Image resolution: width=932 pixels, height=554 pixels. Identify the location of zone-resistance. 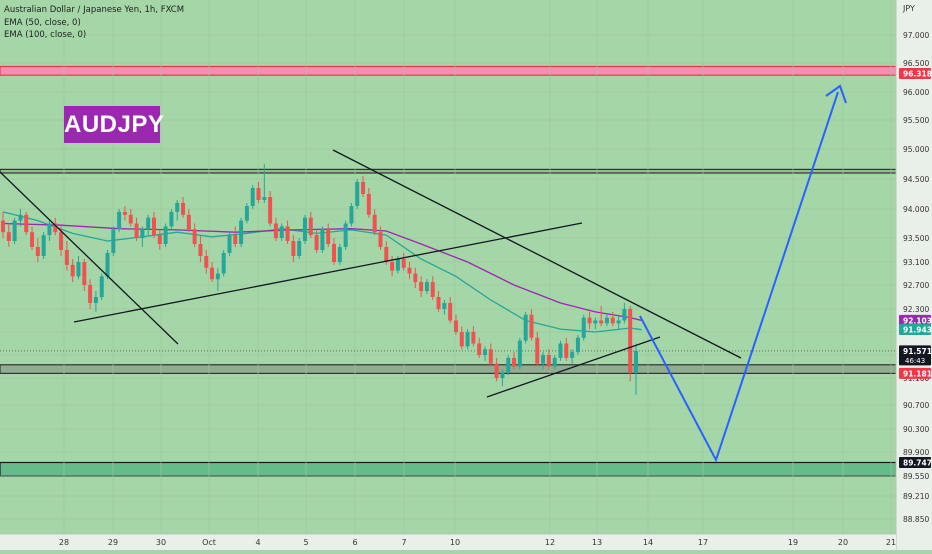
(448, 70).